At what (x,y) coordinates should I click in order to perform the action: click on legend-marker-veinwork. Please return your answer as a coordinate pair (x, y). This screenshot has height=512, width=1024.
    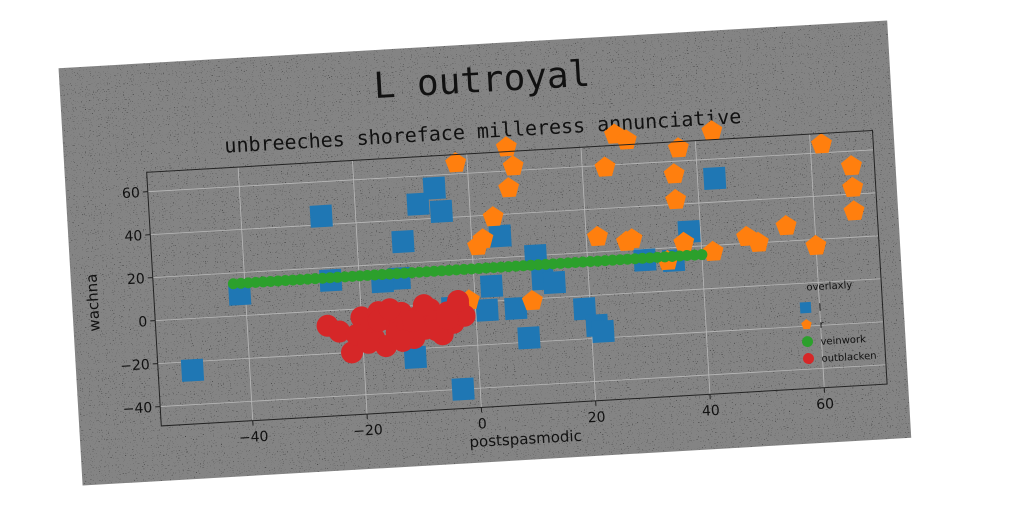
    Looking at the image, I should click on (808, 342).